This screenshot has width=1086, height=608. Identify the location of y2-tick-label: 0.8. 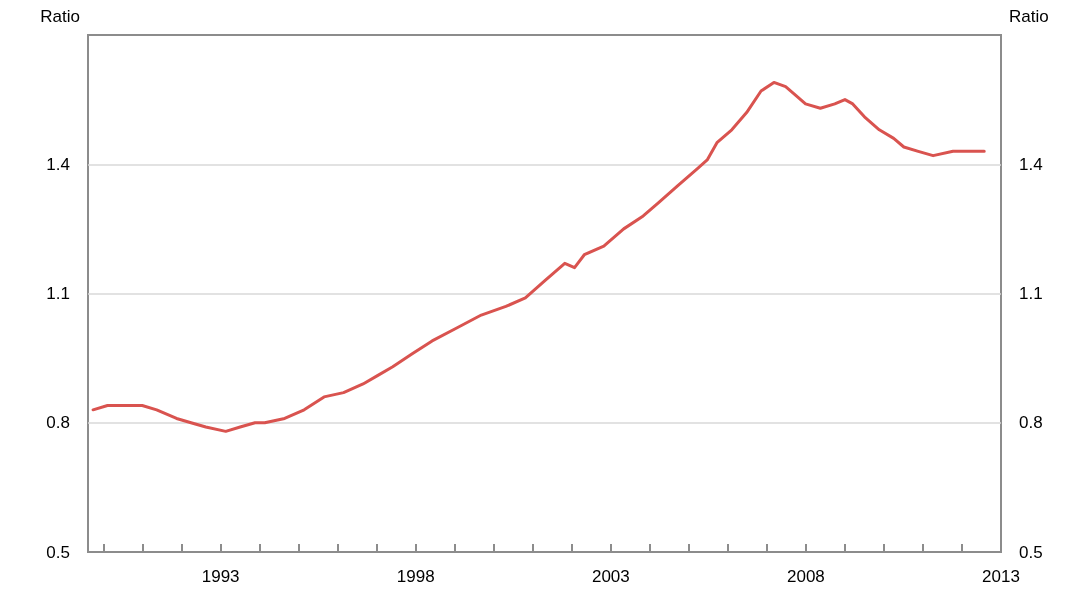
(1031, 423).